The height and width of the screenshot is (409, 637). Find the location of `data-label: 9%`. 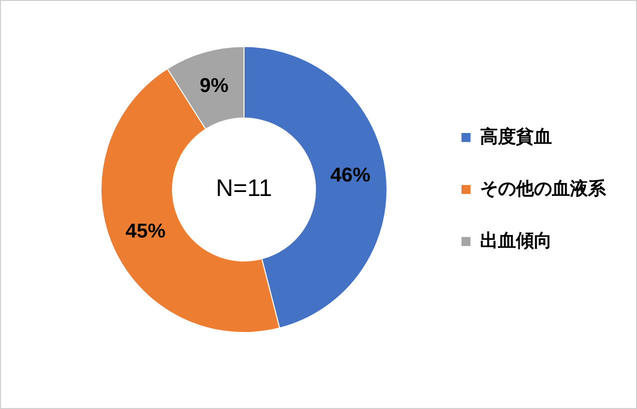

data-label: 9% is located at coordinates (214, 86).